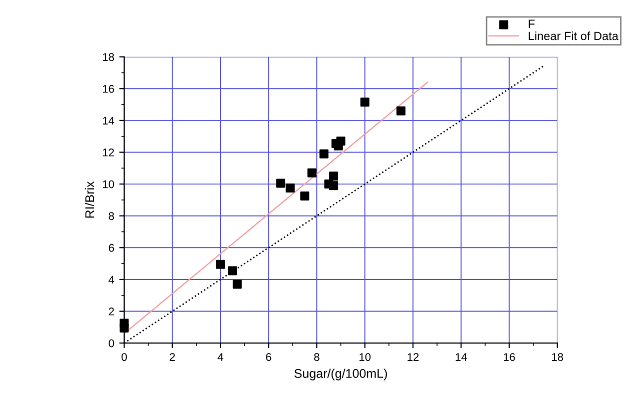  What do you see at coordinates (111, 248) in the screenshot?
I see `y-tick-label: 6` at bounding box center [111, 248].